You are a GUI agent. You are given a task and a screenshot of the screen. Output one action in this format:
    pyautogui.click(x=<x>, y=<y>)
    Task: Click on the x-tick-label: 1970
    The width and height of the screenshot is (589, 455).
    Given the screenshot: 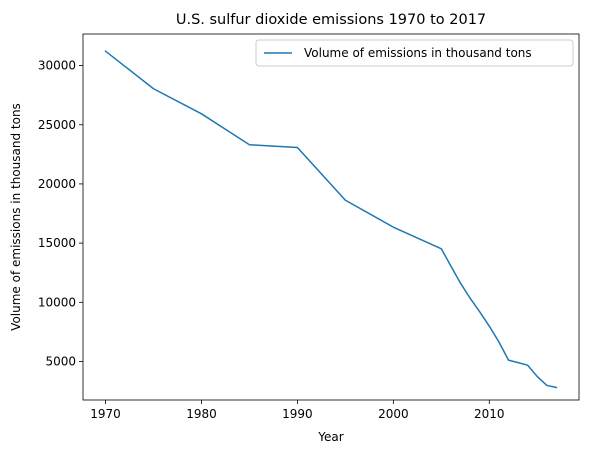 What is the action you would take?
    pyautogui.click(x=105, y=414)
    